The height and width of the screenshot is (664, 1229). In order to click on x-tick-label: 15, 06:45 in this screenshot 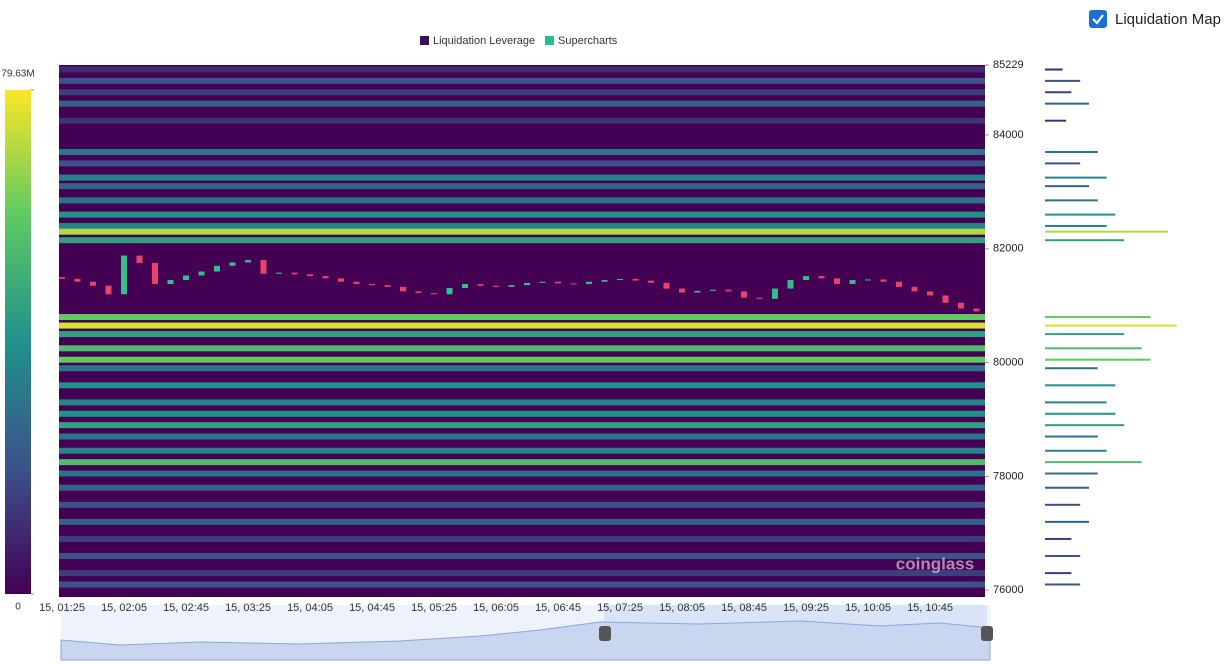, I will do `click(558, 608)`.